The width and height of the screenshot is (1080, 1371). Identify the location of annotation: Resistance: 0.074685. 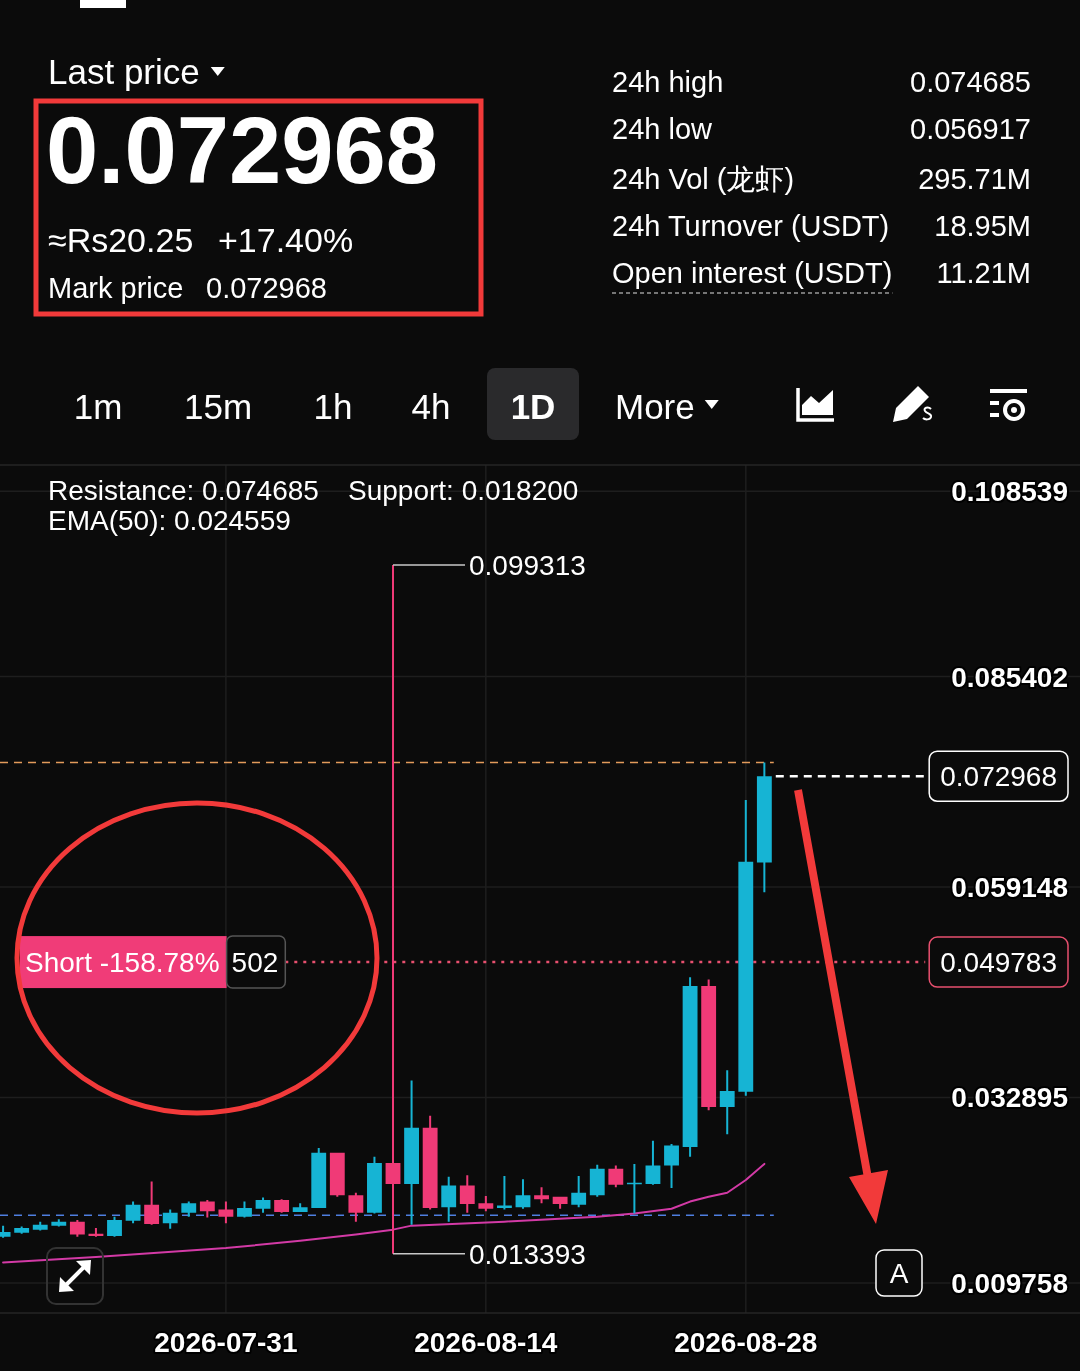
(183, 490).